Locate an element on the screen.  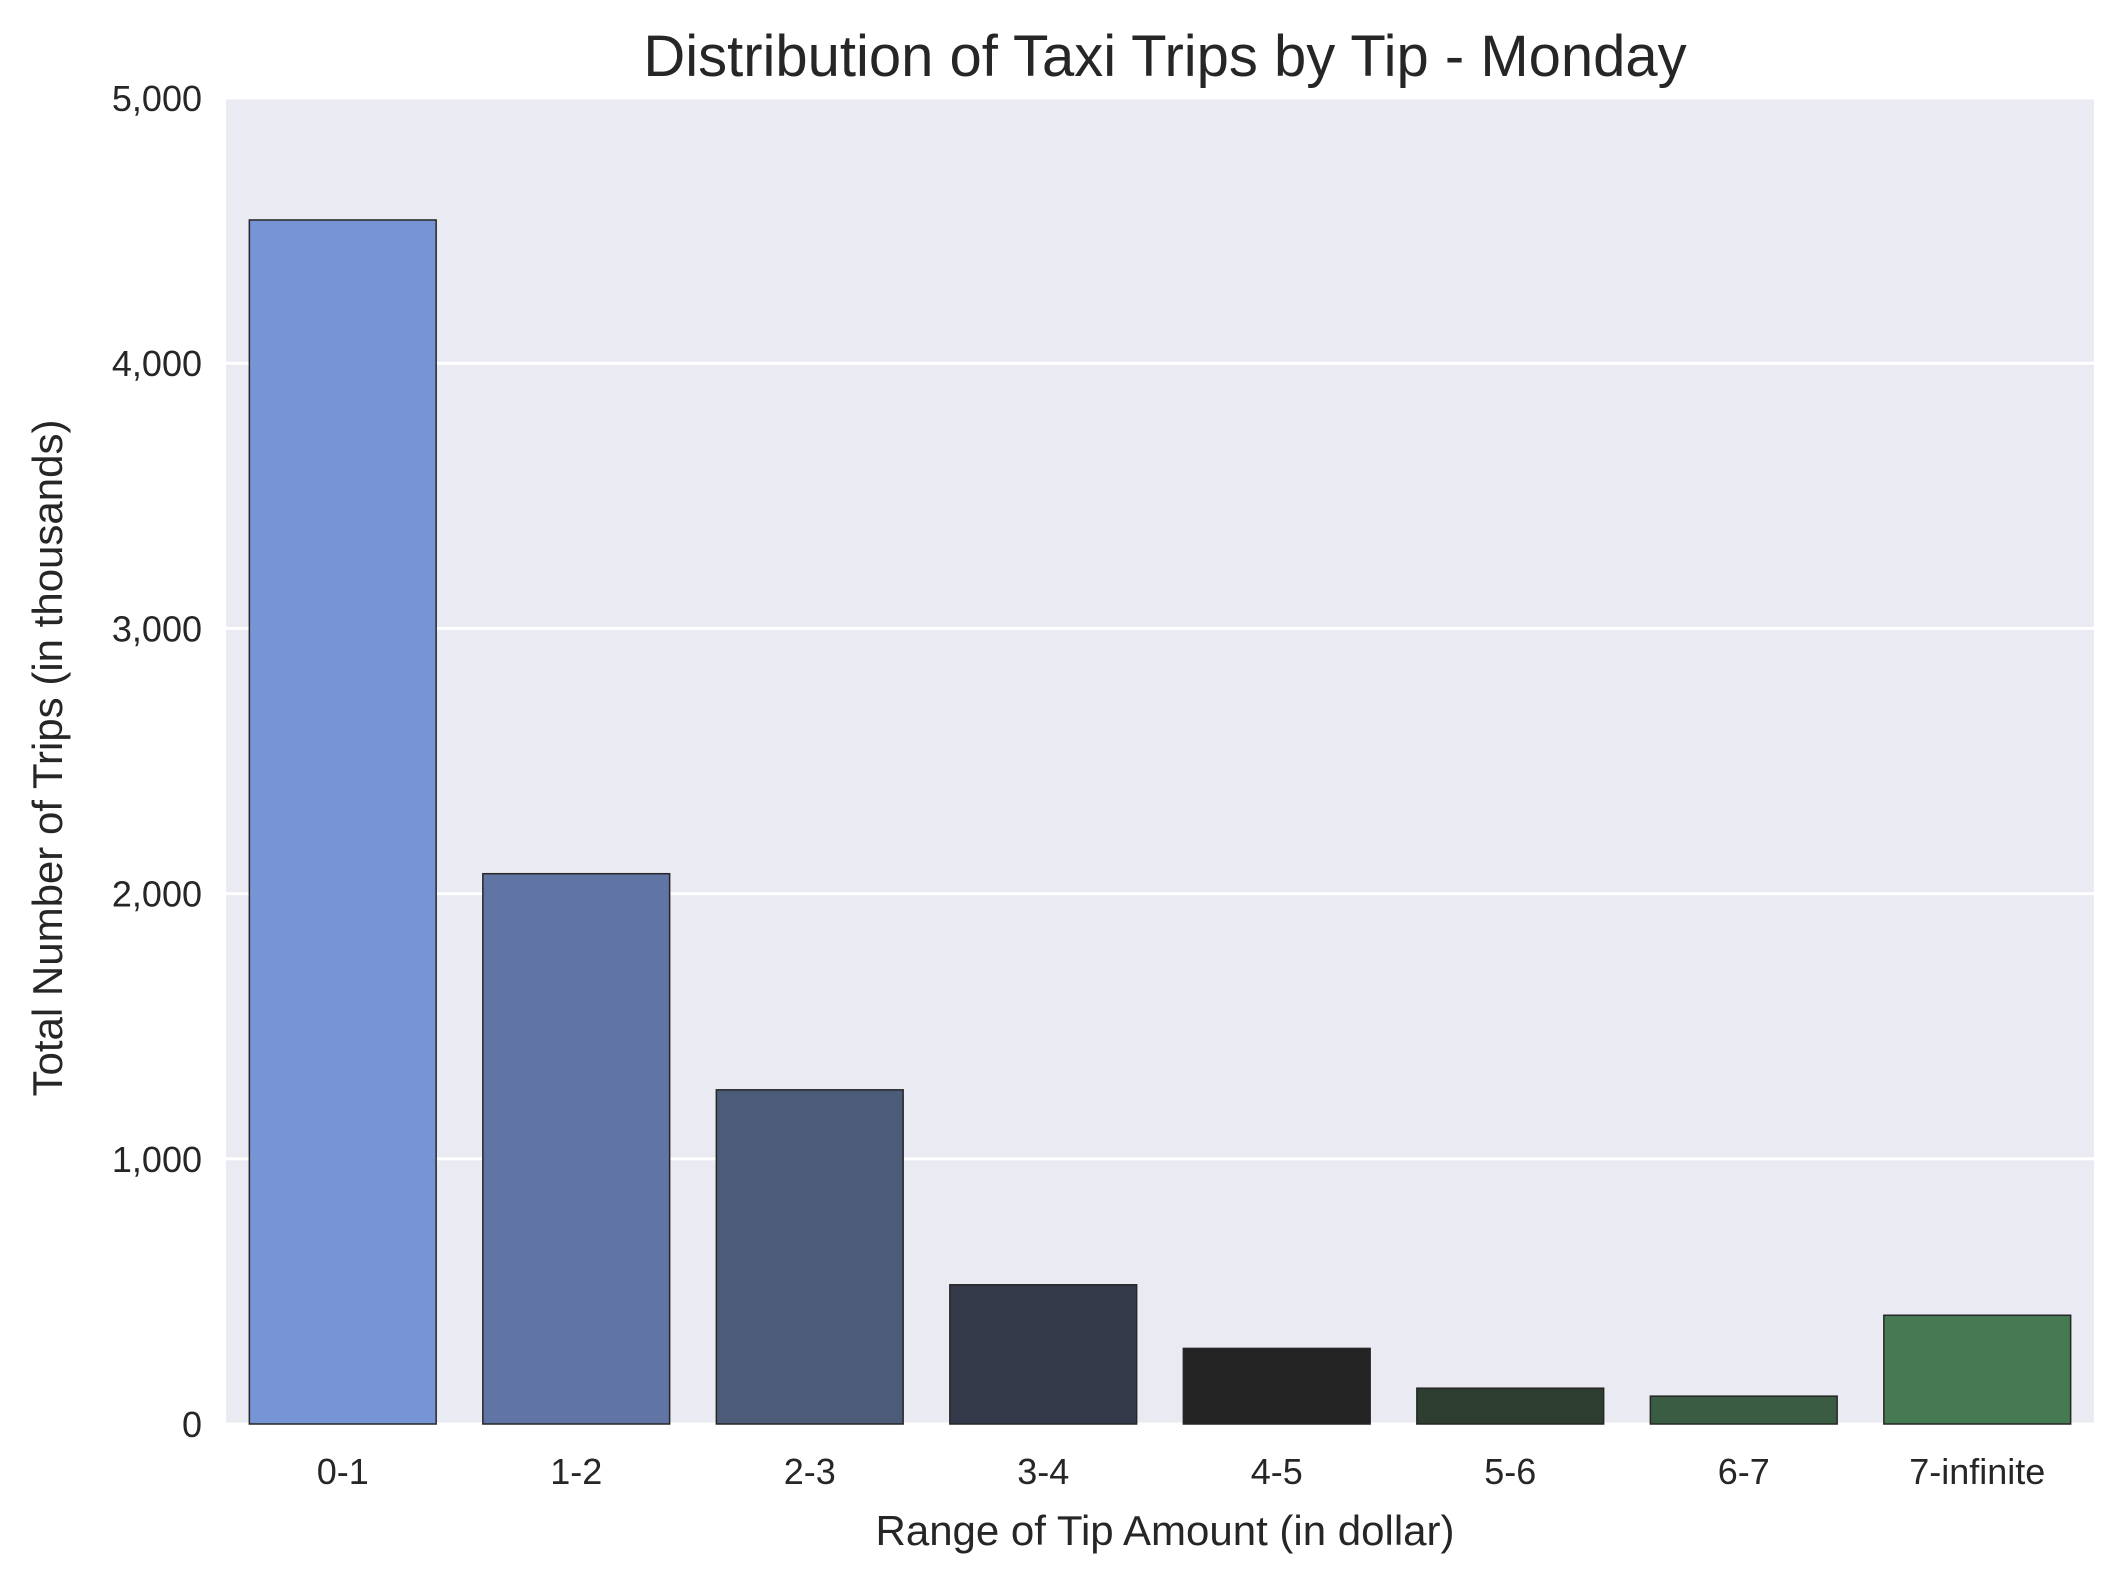
y-tick-label: 2,000 is located at coordinates (157, 894).